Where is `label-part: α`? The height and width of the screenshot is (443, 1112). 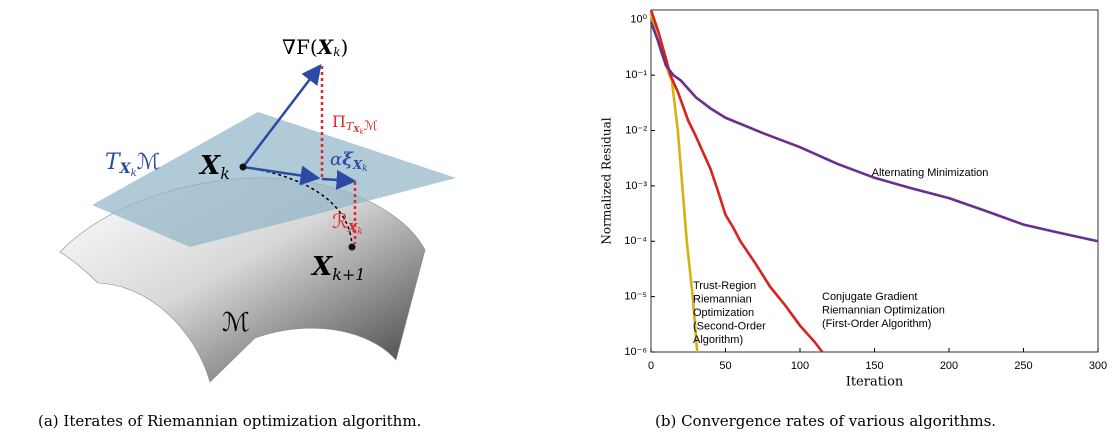 label-part: α is located at coordinates (336, 159).